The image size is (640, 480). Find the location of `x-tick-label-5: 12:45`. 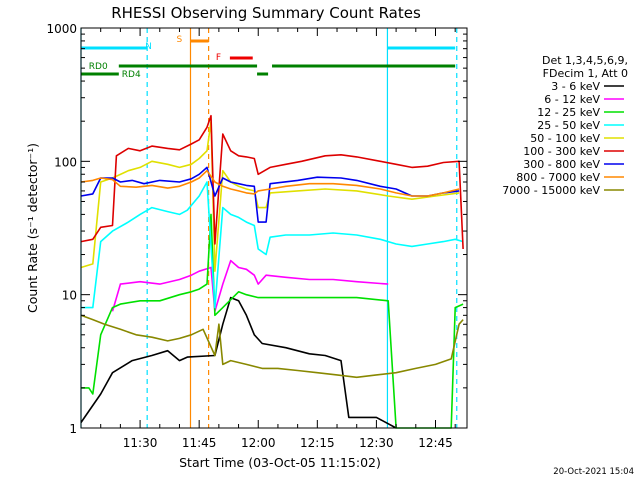

x-tick-label-5: 12:45 is located at coordinates (435, 443).